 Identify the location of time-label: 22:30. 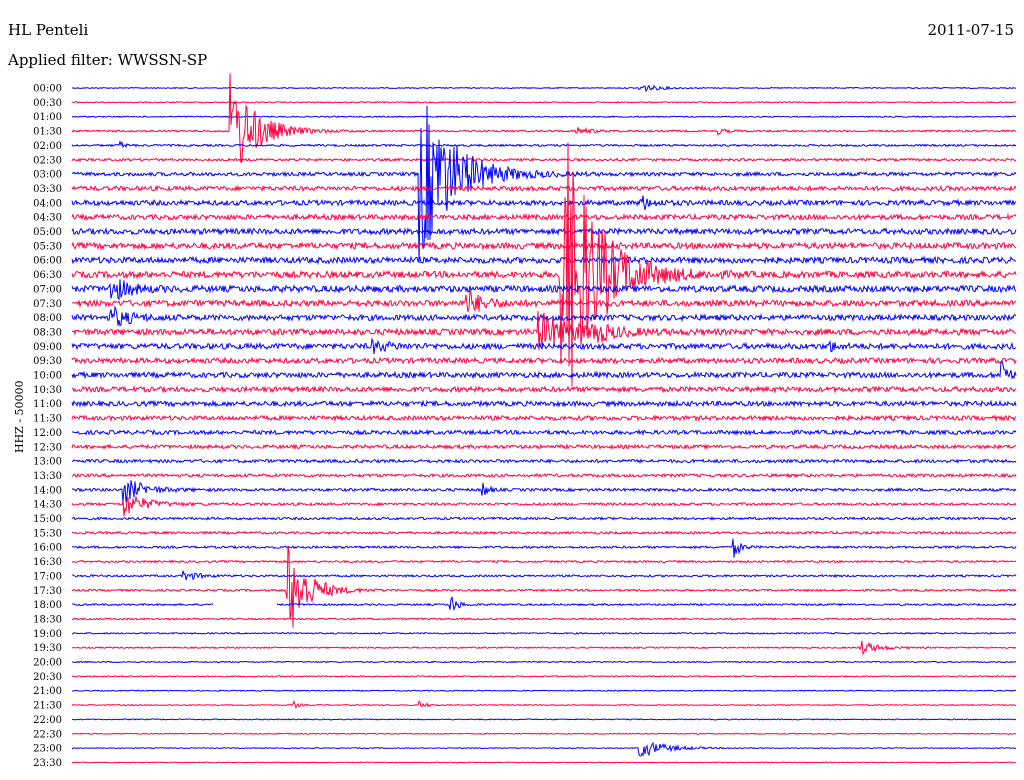
(47, 734).